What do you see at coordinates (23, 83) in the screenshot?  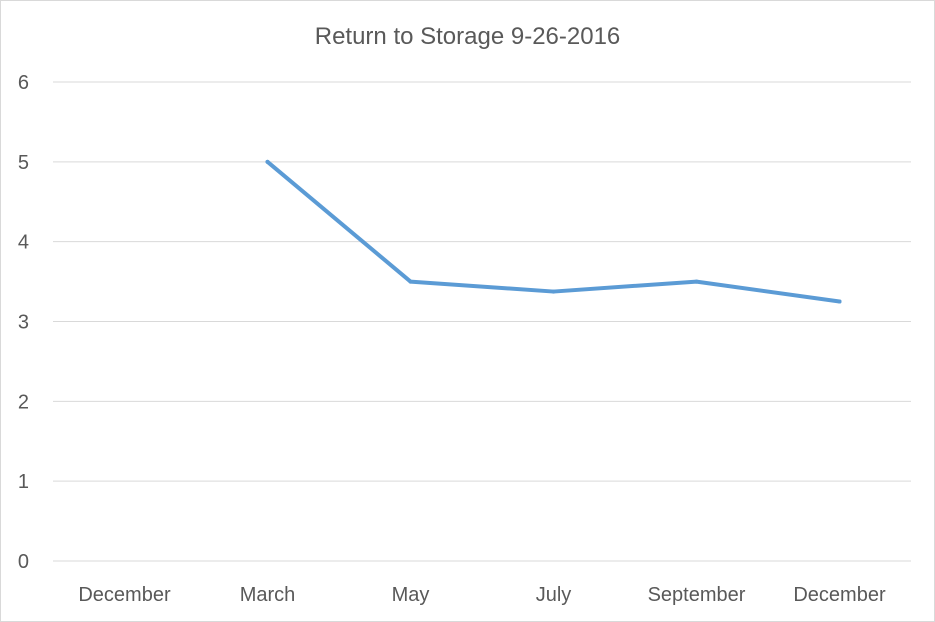 I see `y-tick-label: 6` at bounding box center [23, 83].